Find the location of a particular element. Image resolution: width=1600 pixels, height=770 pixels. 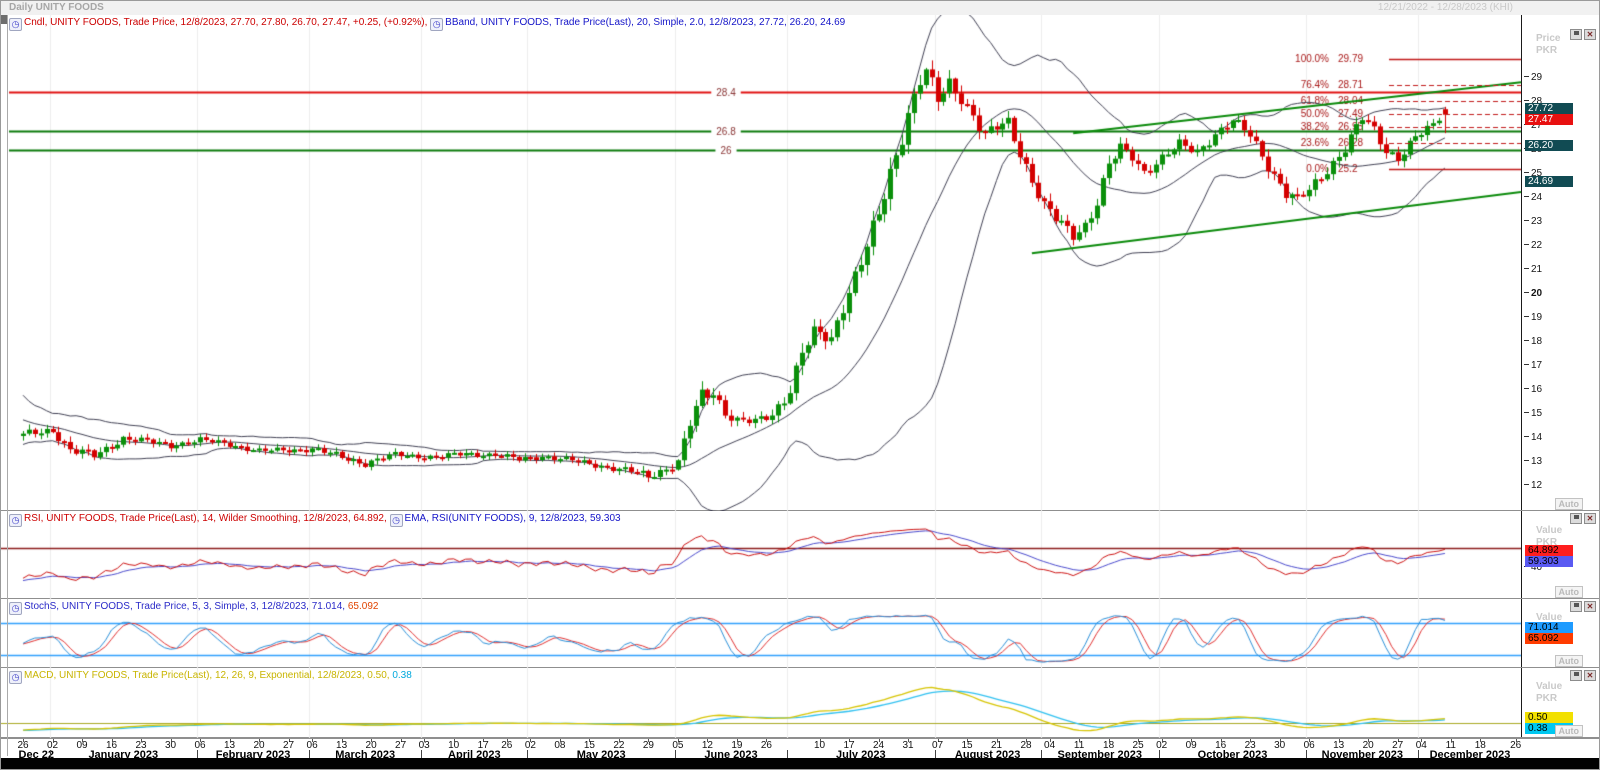

week-tick-label: 16 is located at coordinates (111, 745).